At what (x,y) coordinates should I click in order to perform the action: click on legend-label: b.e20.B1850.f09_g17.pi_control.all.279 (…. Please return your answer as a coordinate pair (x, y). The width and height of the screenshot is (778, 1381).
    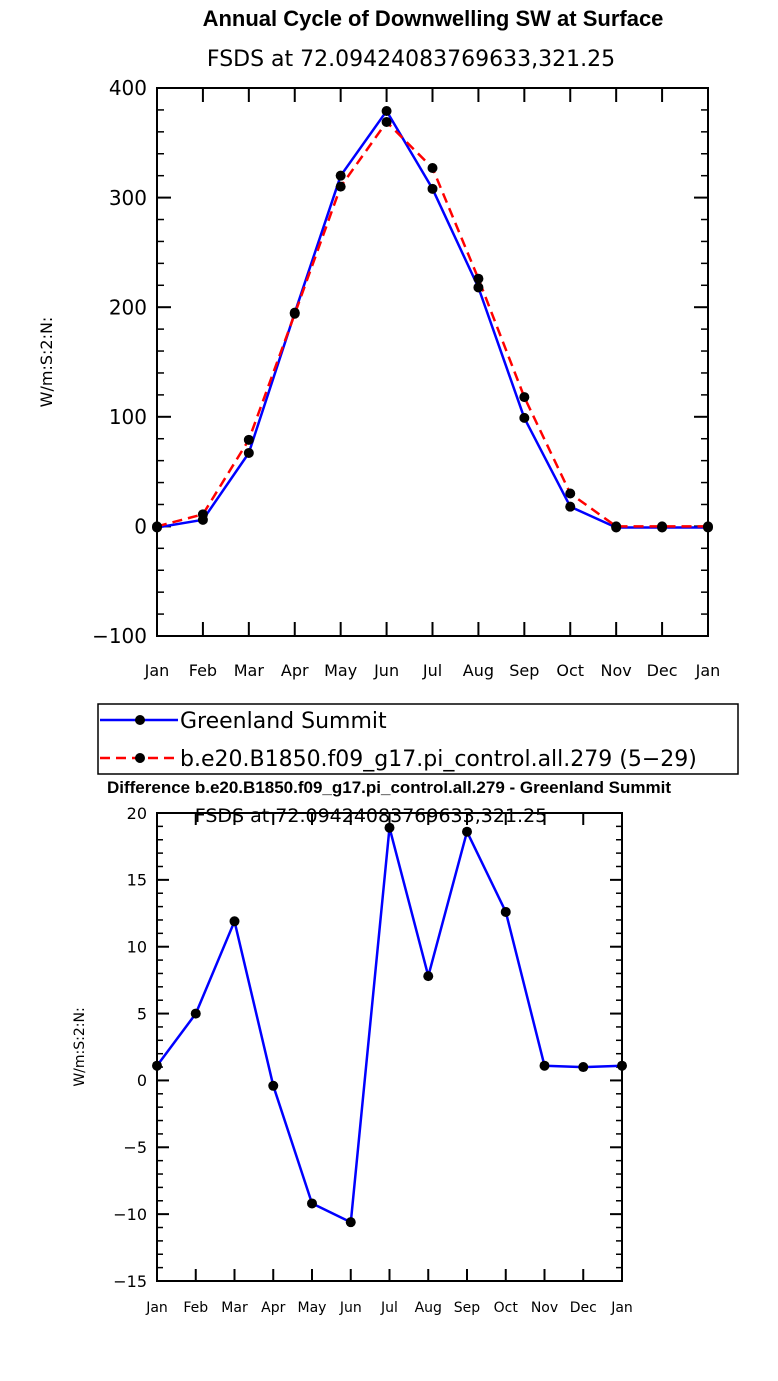
    Looking at the image, I should click on (438, 759).